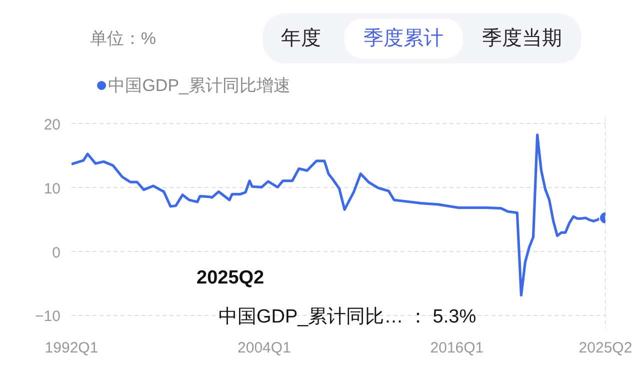  I want to click on legend-label: 中国GDP_累计同比增速, so click(199, 85).